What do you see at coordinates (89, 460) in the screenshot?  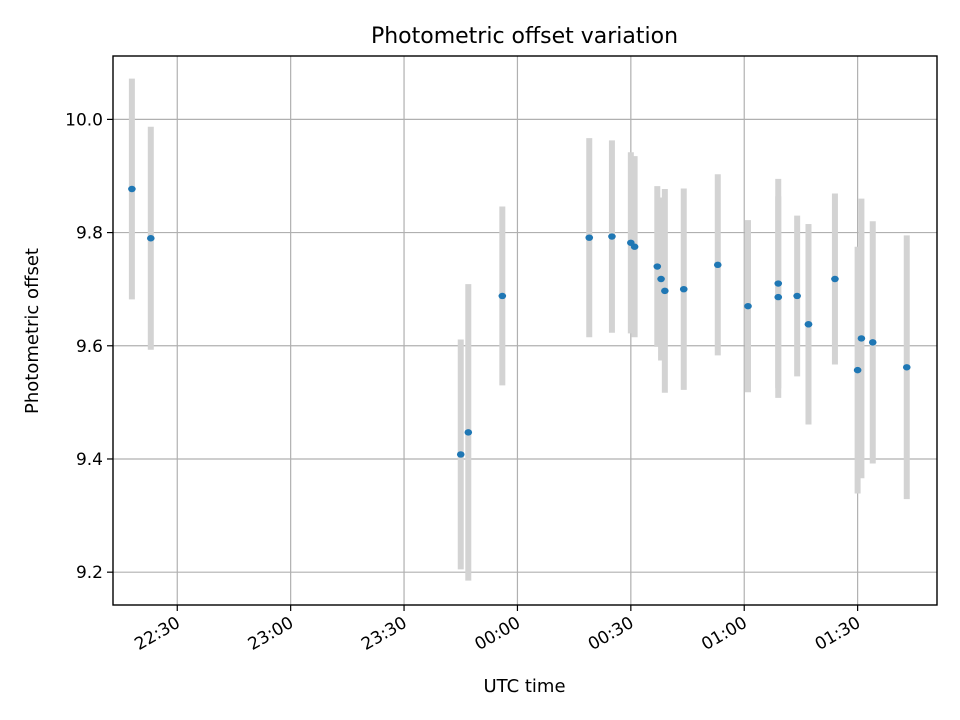 I see `y-tick-label: 9.4` at bounding box center [89, 460].